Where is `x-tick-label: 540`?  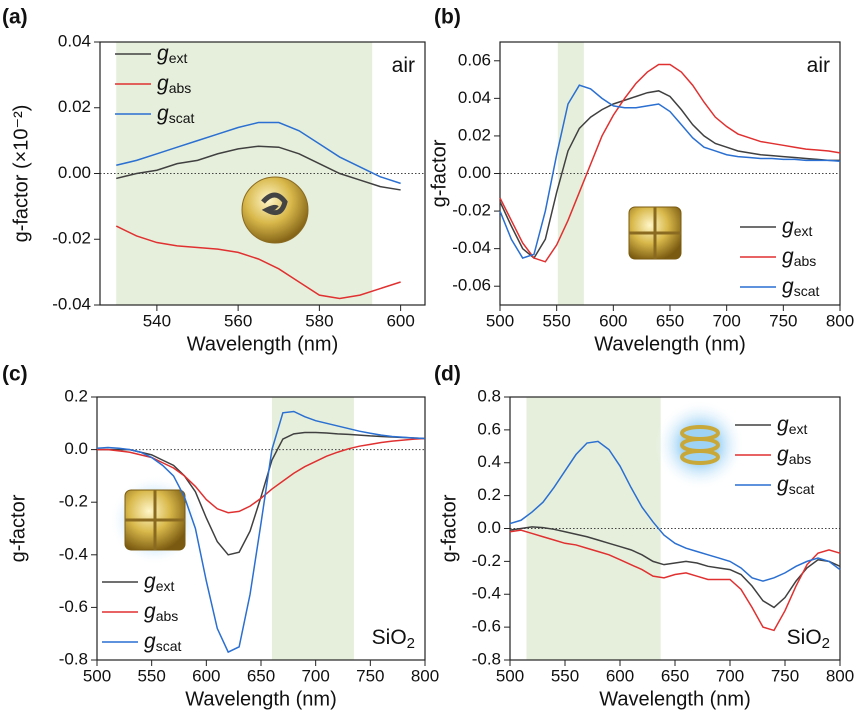
x-tick-label: 540 is located at coordinates (157, 320).